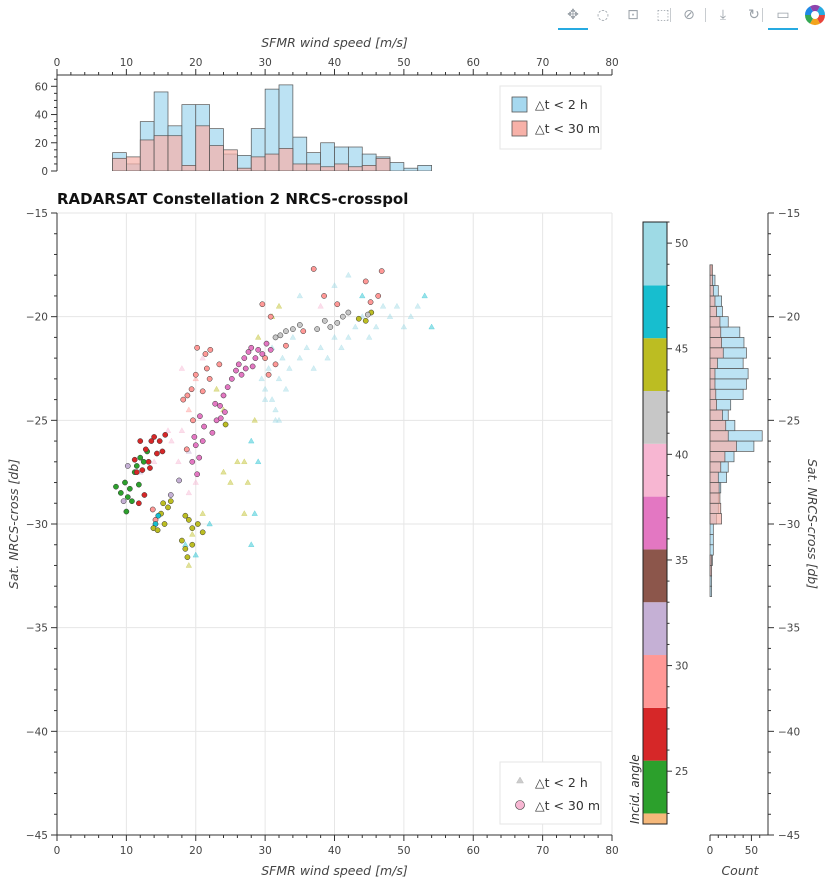 Image resolution: width=825 pixels, height=880 pixels. What do you see at coordinates (783, 17) in the screenshot?
I see `hover-tool: ▭` at bounding box center [783, 17].